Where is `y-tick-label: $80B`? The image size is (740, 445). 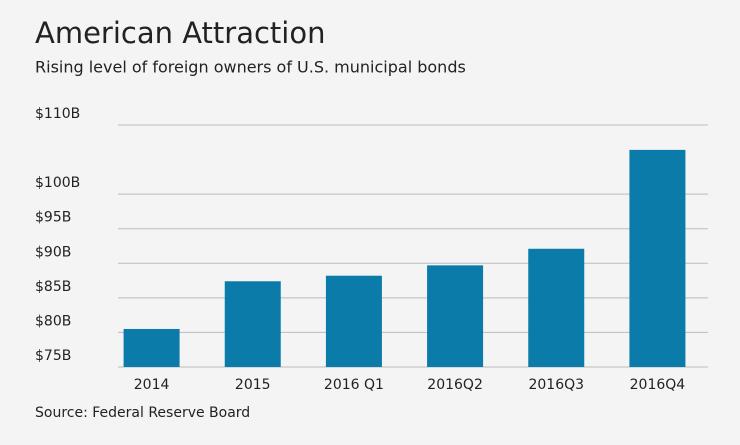 y-tick-label: $80B is located at coordinates (53, 321).